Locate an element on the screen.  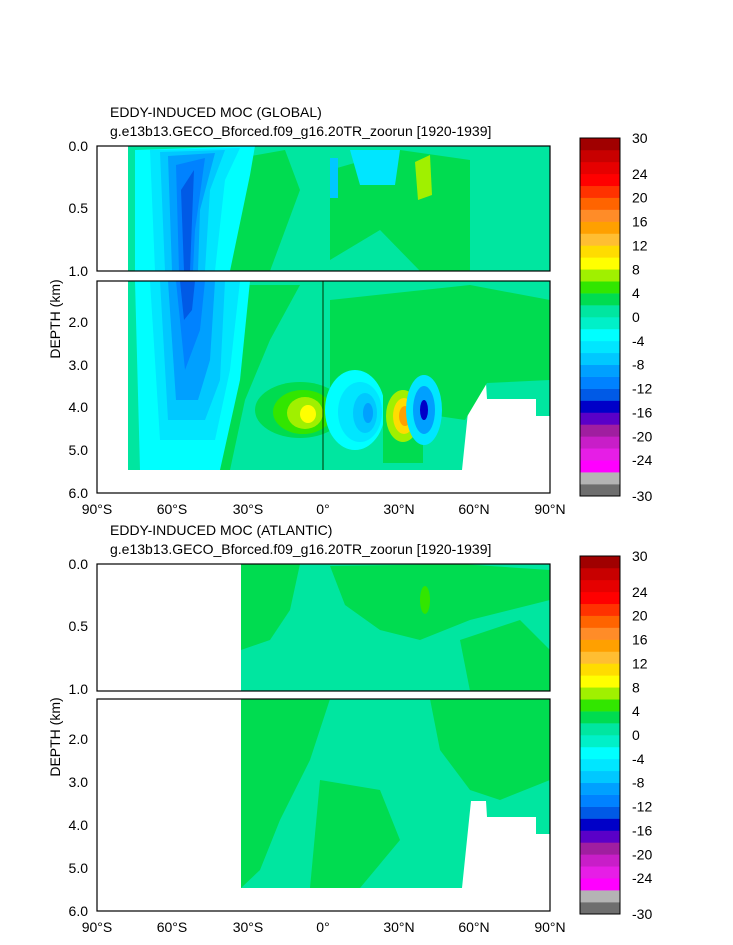
global-colorbar-tick-label: 12 is located at coordinates (640, 245).